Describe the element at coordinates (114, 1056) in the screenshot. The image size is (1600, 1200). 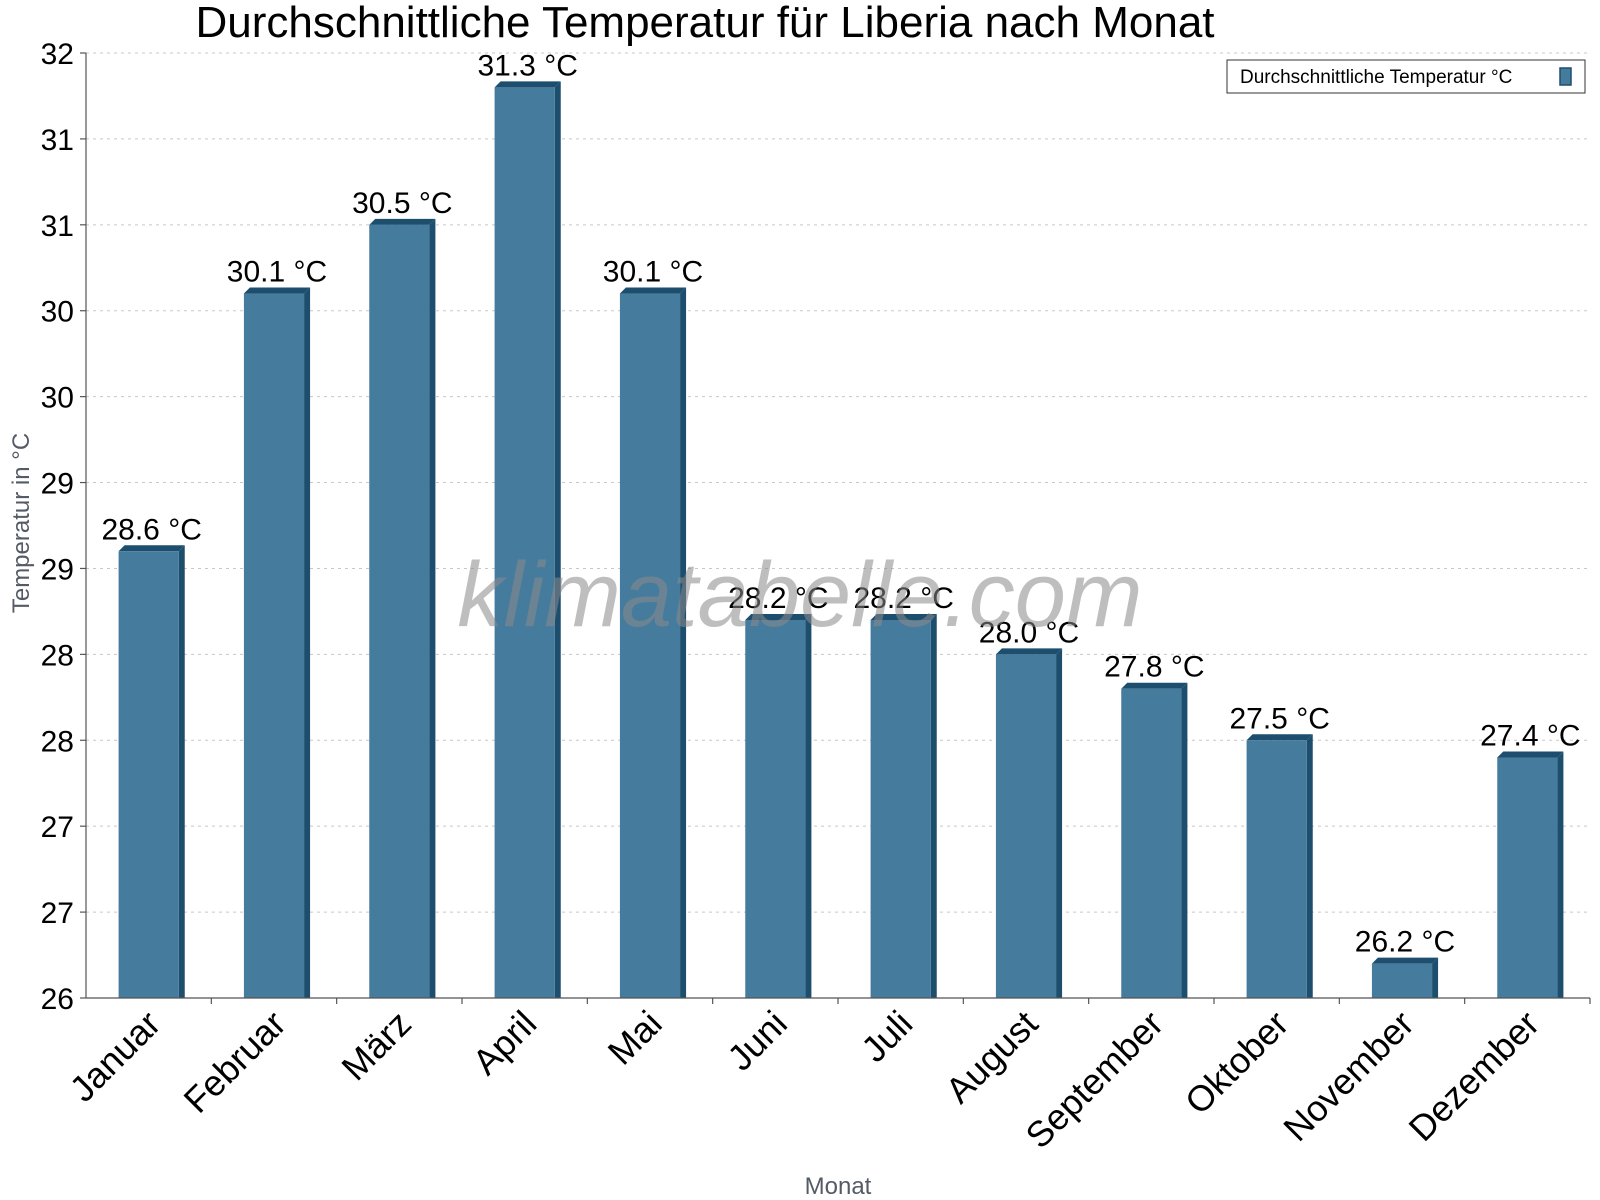
I see `x-tick-label: Januar` at that location.